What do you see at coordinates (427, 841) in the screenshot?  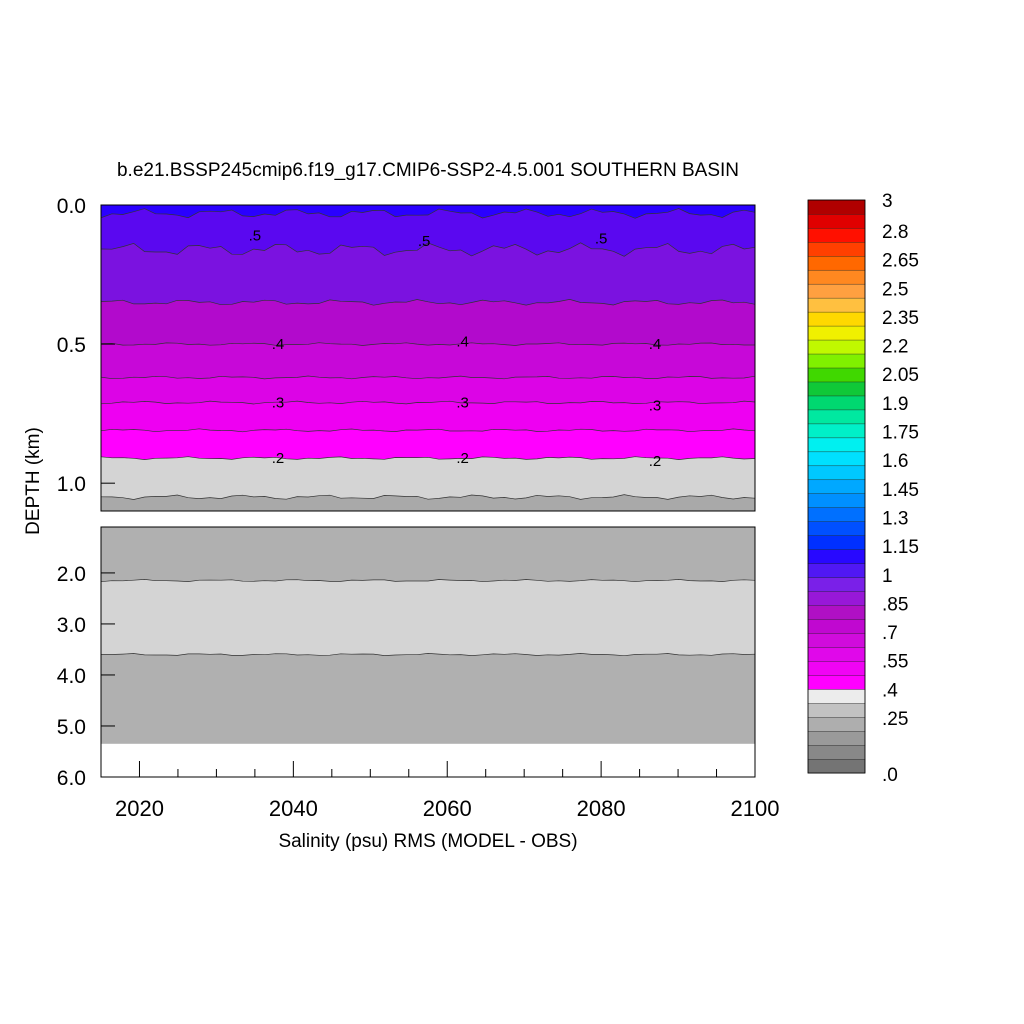 I see `x-axis-label: Salinity (psu) RMS (MODEL - OBS)` at bounding box center [427, 841].